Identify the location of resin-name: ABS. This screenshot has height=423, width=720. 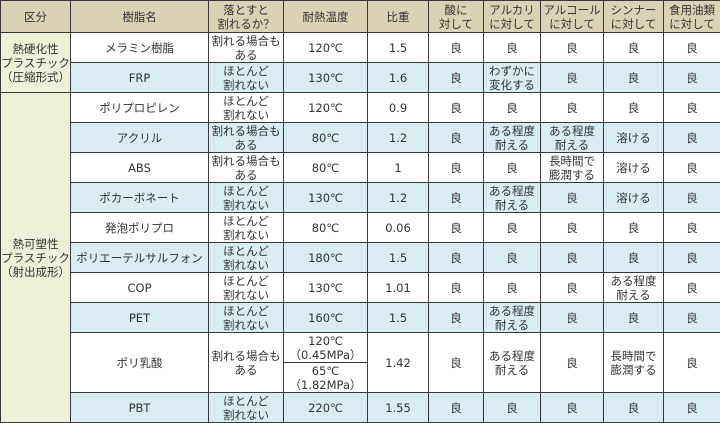
(140, 168).